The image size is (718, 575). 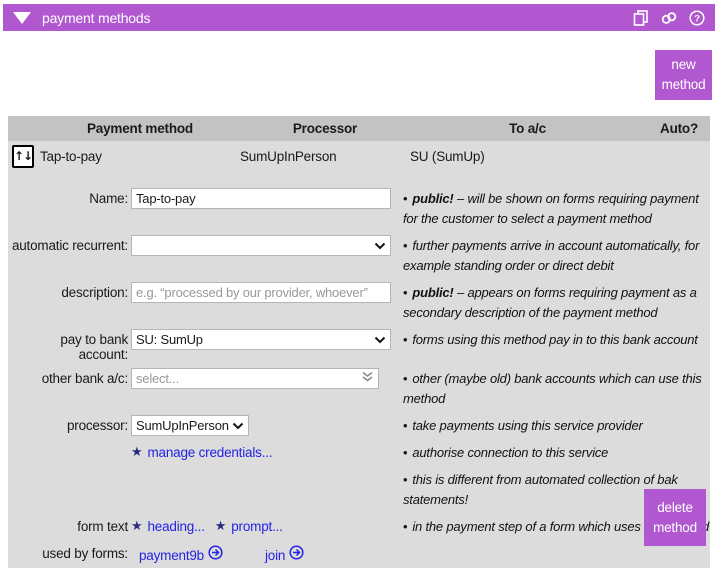 I want to click on table-row: ↑↓ Tap-to-pay SumUpInPerson SU (SumUp), so click(x=359, y=156).